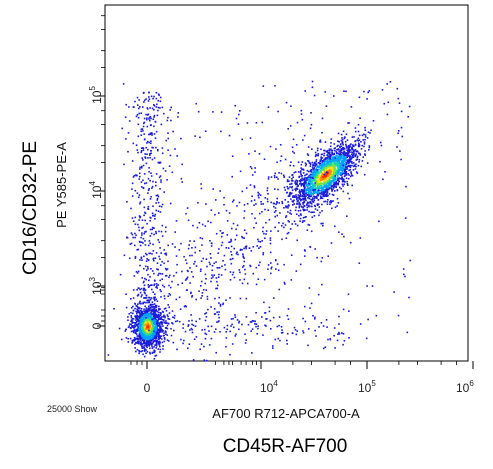 This screenshot has height=469, width=493. Describe the element at coordinates (327, 157) in the screenshot. I see `data-point-1915` at that location.